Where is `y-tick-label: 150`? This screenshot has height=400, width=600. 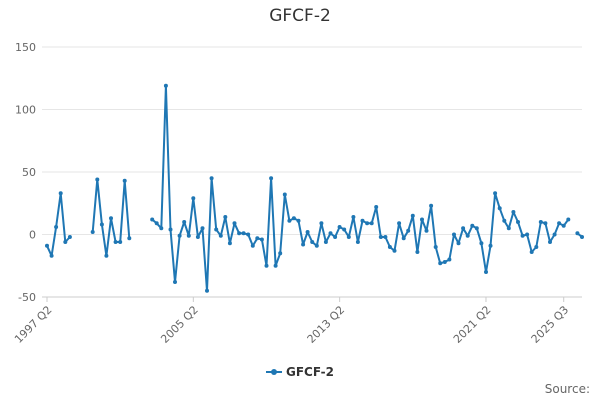 y-tick-label: 150 is located at coordinates (25, 47).